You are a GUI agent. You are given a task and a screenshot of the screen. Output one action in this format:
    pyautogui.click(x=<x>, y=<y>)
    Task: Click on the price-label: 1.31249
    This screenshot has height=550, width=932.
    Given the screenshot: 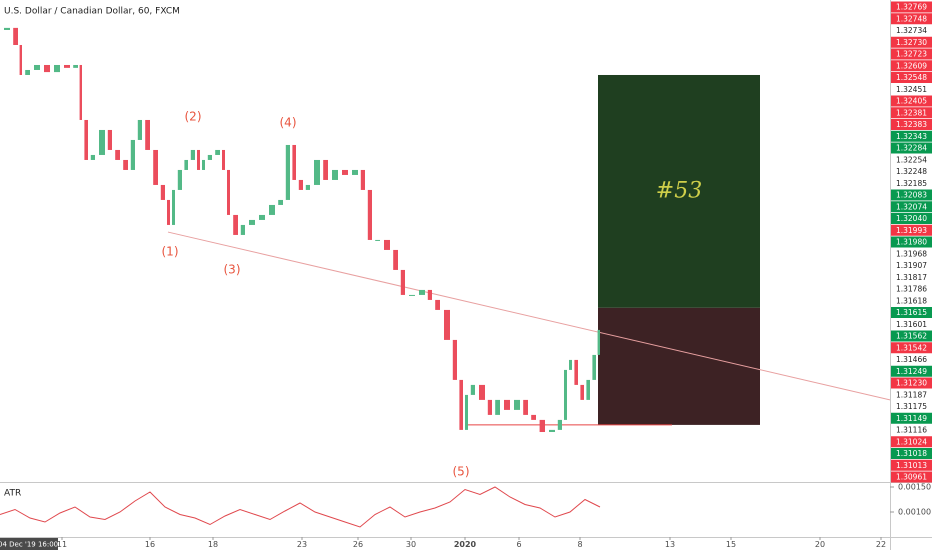 What is the action you would take?
    pyautogui.click(x=911, y=371)
    